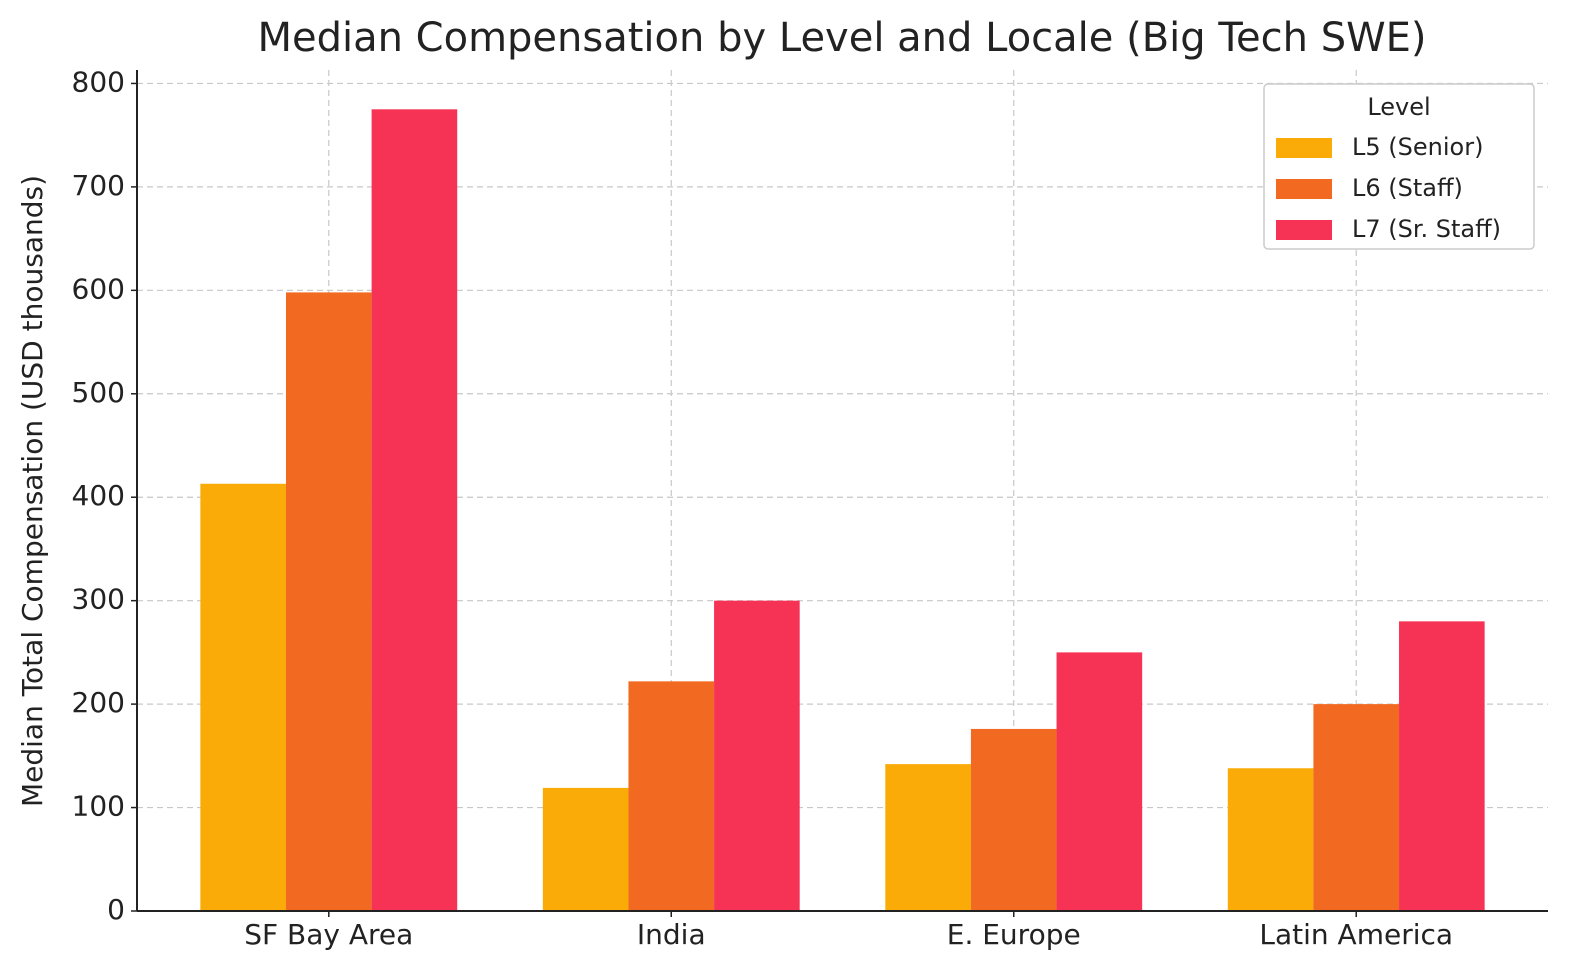 Image resolution: width=1580 pixels, height=980 pixels. What do you see at coordinates (1417, 147) in the screenshot?
I see `legend-label: L5 (Senior)` at bounding box center [1417, 147].